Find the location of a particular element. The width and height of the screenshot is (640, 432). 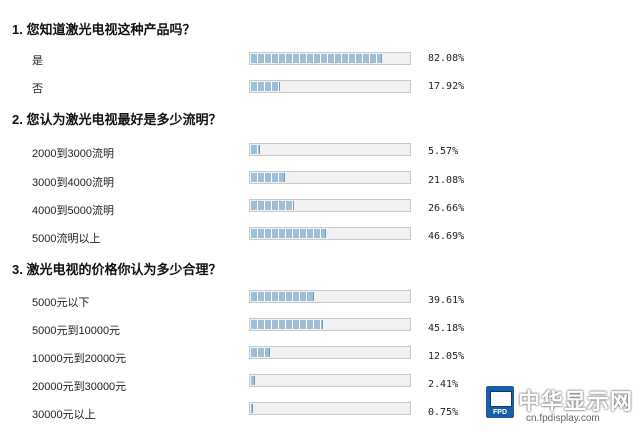

watermark-logo: FPD 中华显示网 cn.fpdisplay.com is located at coordinates (560, 404).